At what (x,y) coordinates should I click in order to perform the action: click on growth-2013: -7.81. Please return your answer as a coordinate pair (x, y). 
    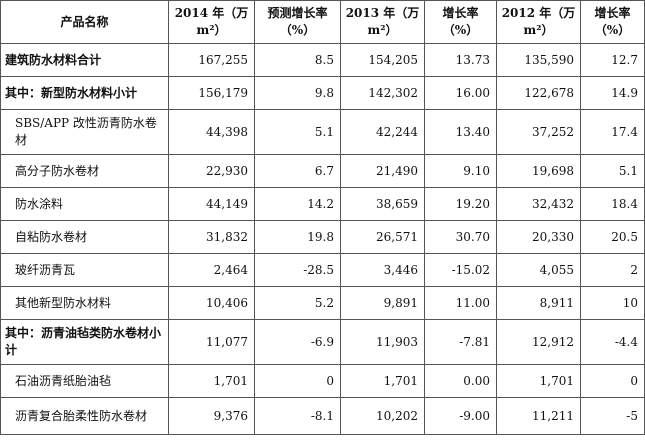
    Looking at the image, I should click on (460, 342).